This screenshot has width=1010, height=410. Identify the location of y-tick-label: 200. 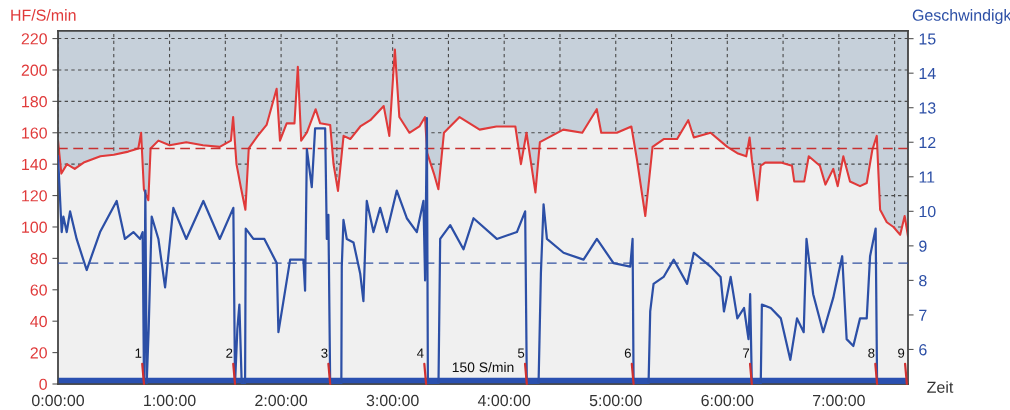
(34, 70).